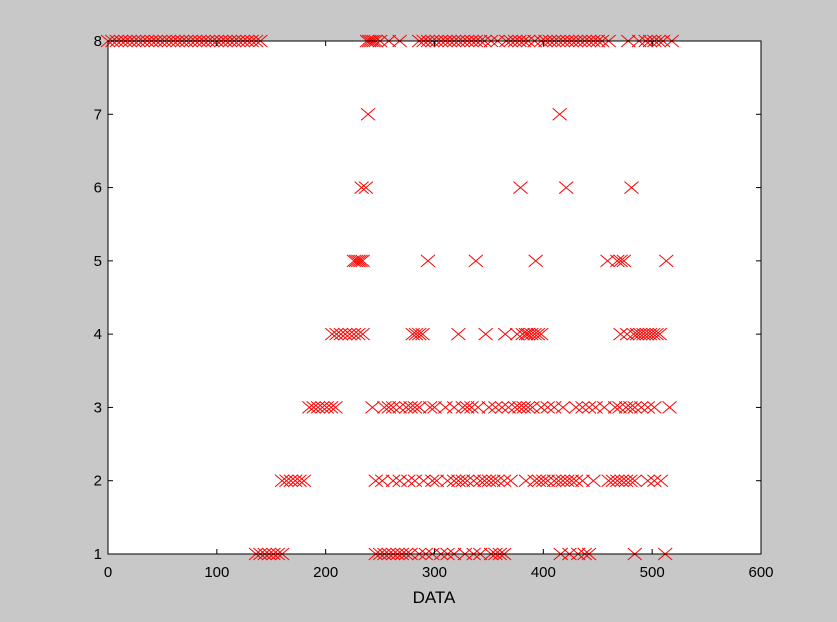  I want to click on y-tick-label: 5, so click(98, 261).